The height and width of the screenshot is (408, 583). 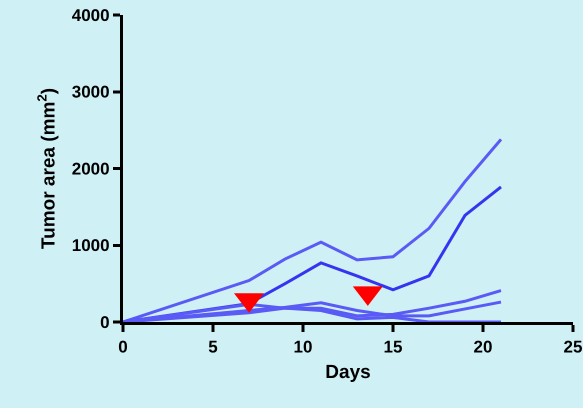 I want to click on y-tick-label: 1000, so click(x=91, y=246).